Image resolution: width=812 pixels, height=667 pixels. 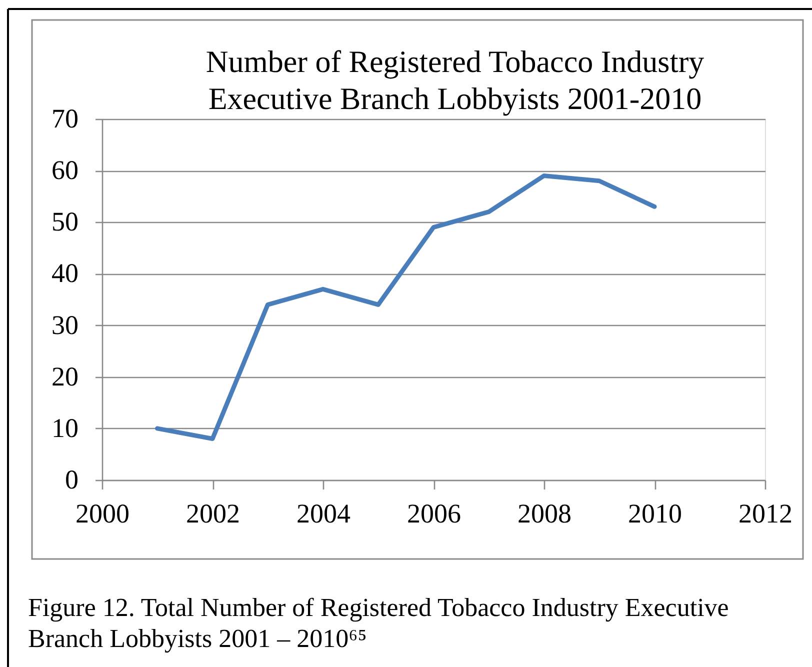 What do you see at coordinates (65, 376) in the screenshot?
I see `y-tick-label: 20` at bounding box center [65, 376].